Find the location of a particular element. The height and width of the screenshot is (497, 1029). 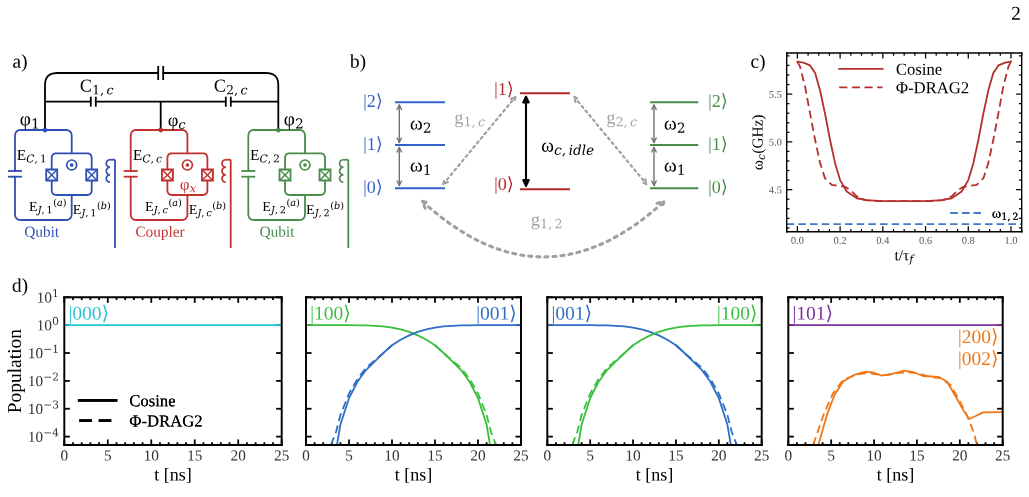

chart-title: d) is located at coordinates (20, 287).